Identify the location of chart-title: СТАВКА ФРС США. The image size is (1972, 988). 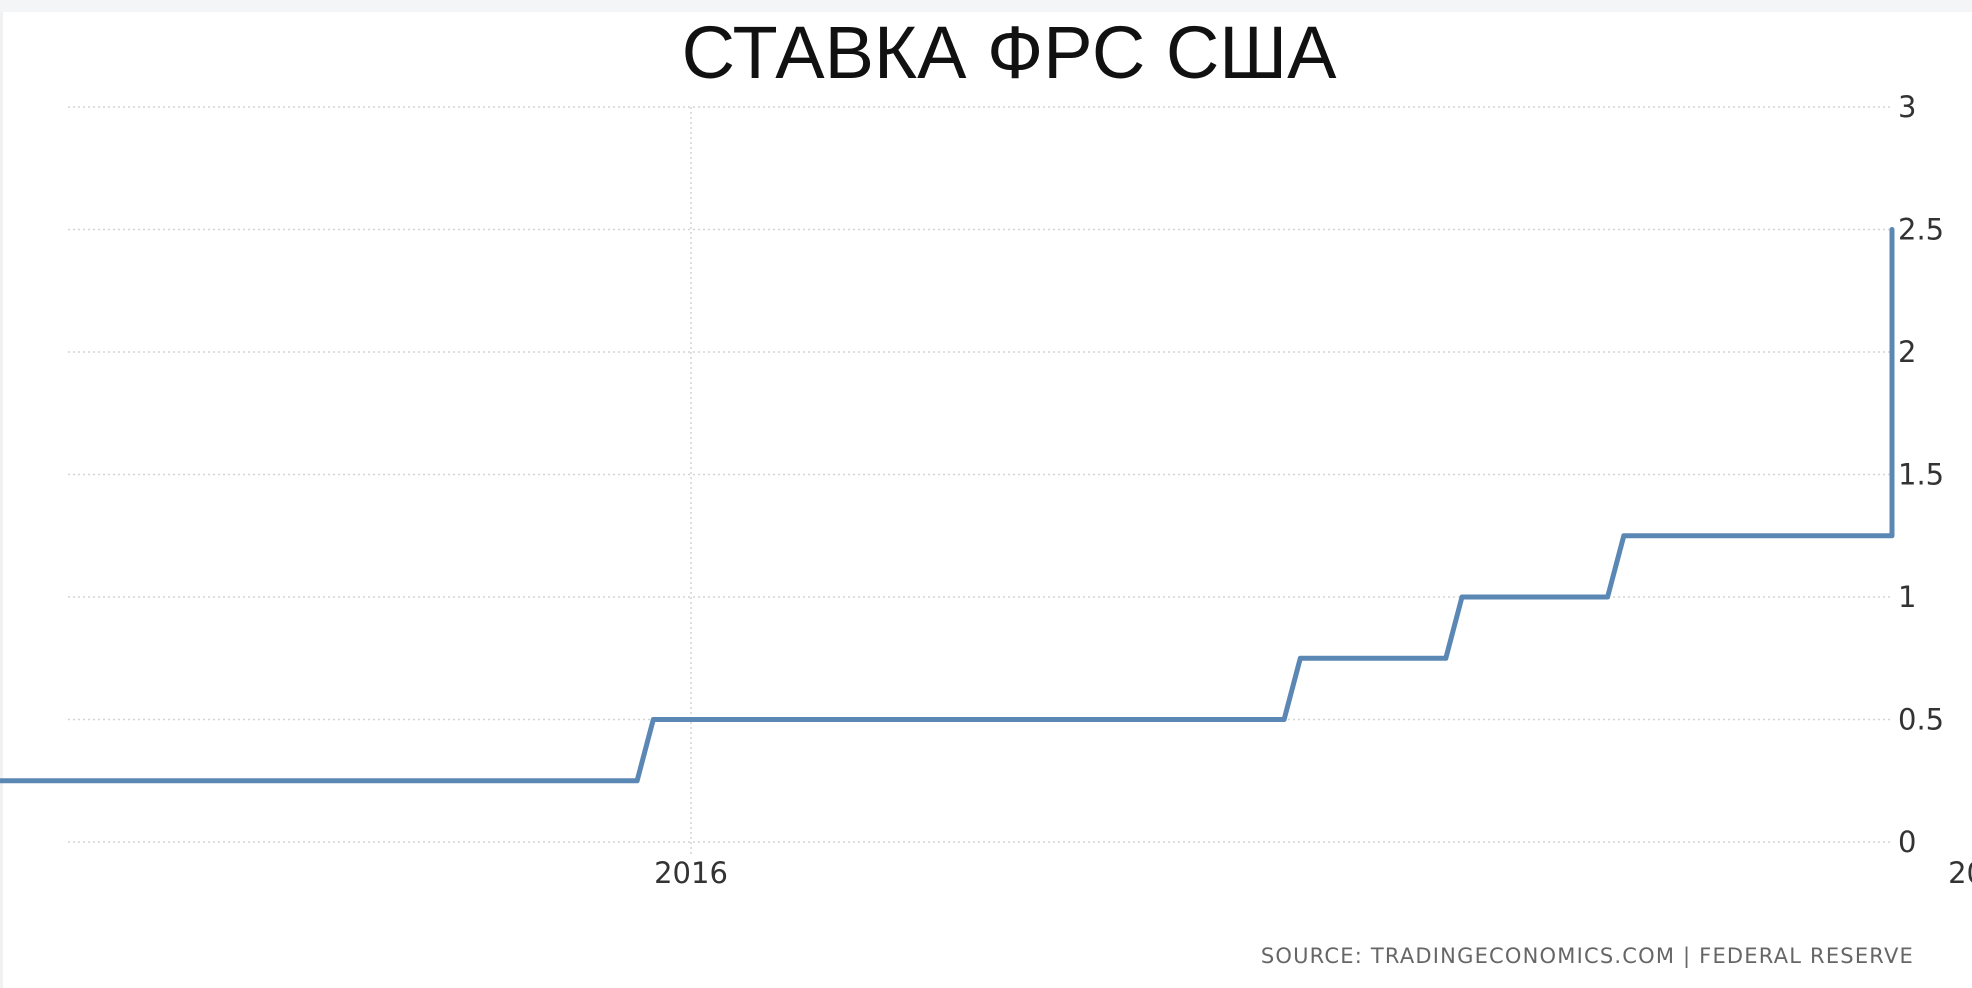
(1009, 52).